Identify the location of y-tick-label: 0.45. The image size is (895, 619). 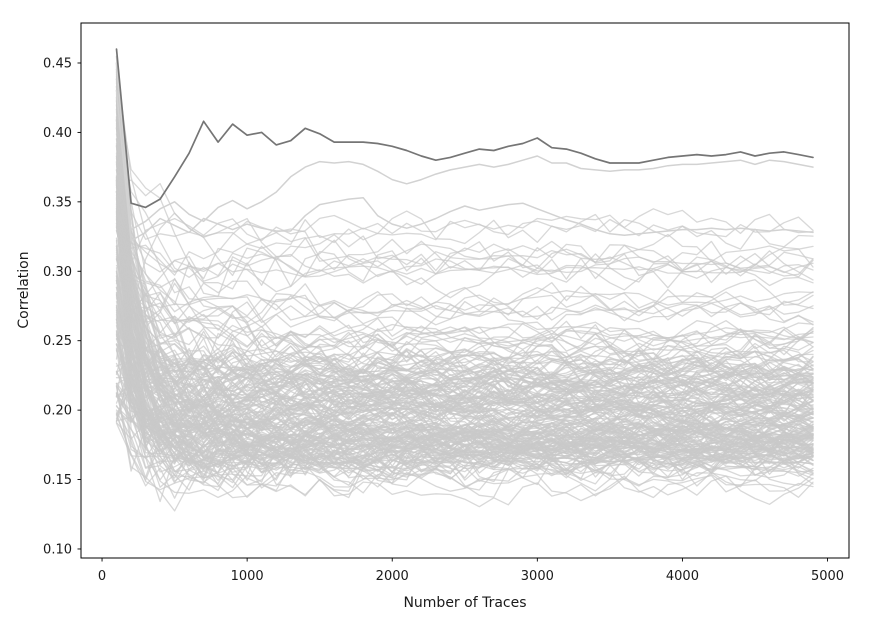
(57, 63).